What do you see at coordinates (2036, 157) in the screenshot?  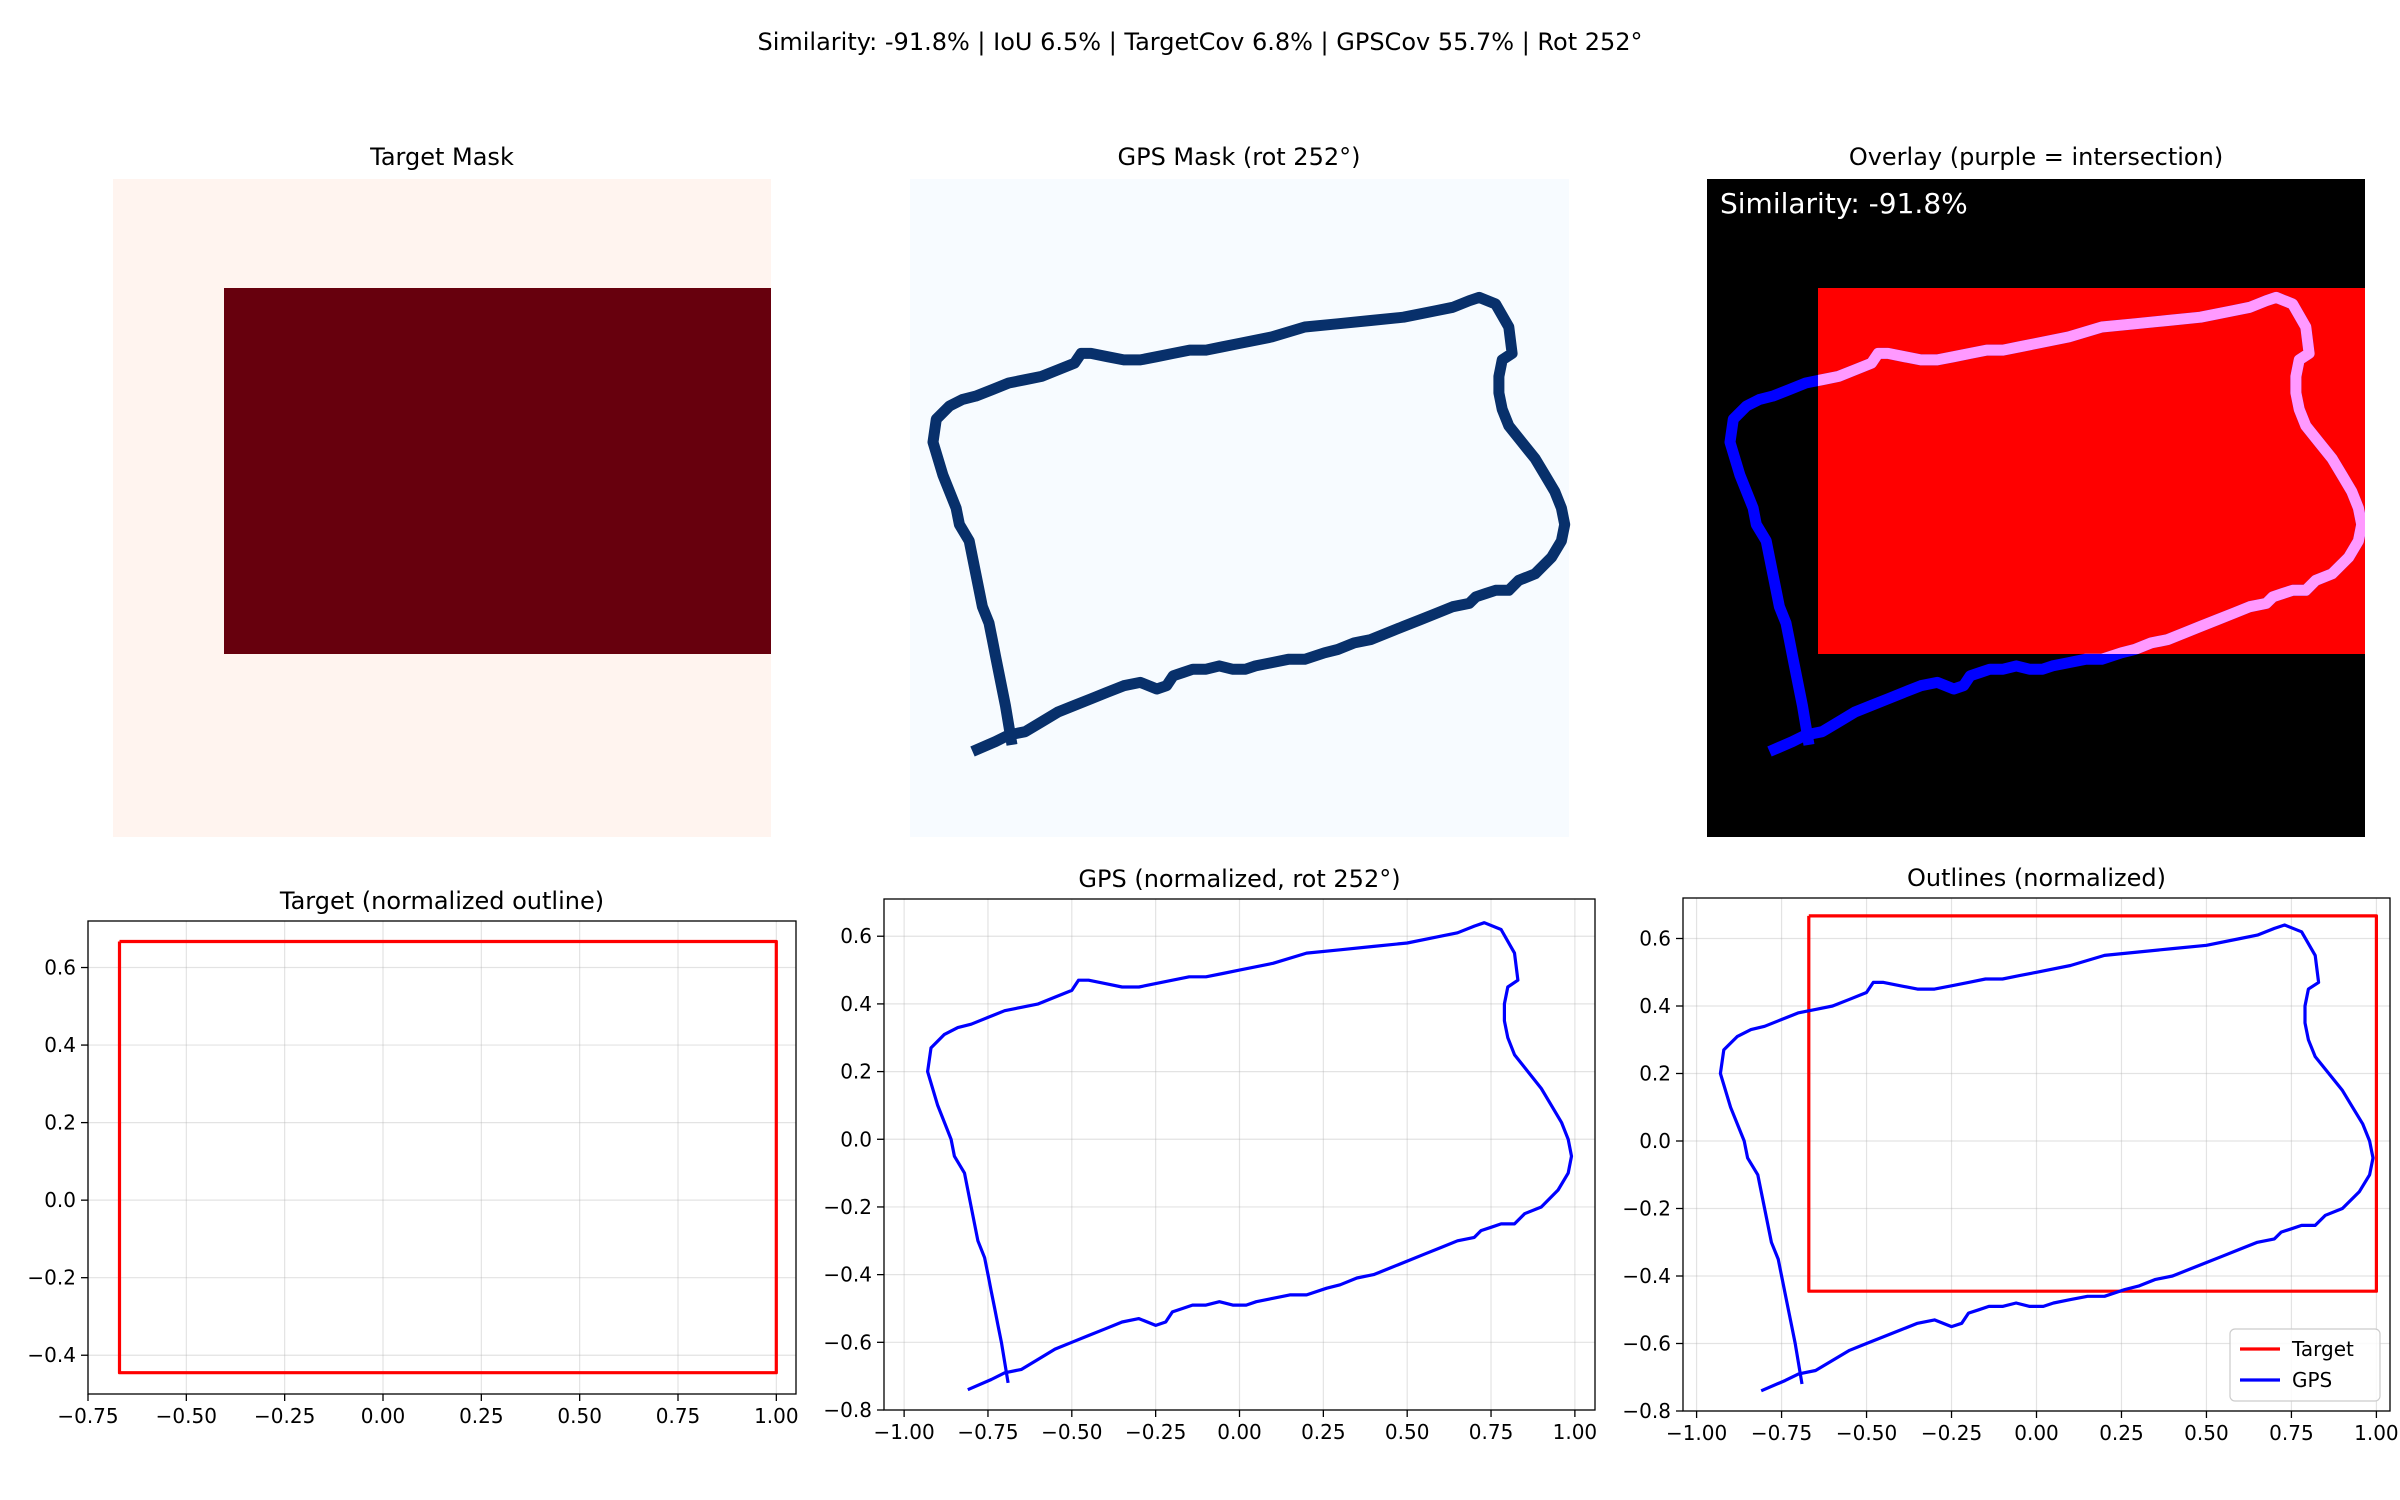 I see `overlay-title: Overlay (purple = intersection)` at bounding box center [2036, 157].